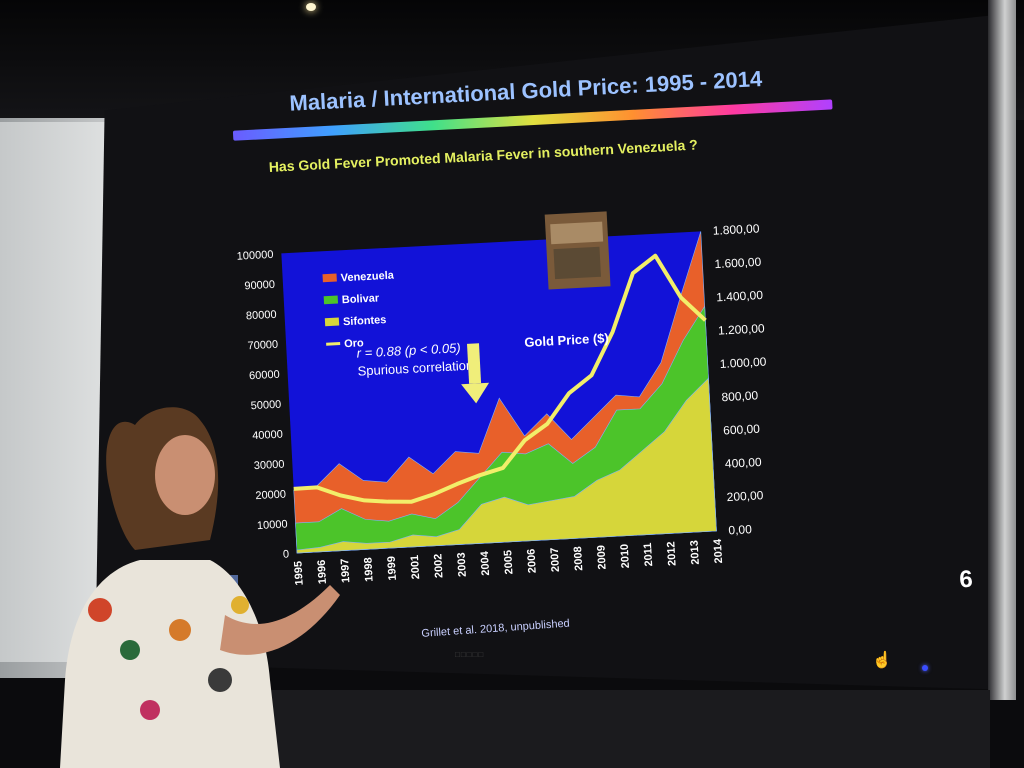 The height and width of the screenshot is (768, 1024). Describe the element at coordinates (648, 554) in the screenshot. I see `x-tick: 2011` at that location.